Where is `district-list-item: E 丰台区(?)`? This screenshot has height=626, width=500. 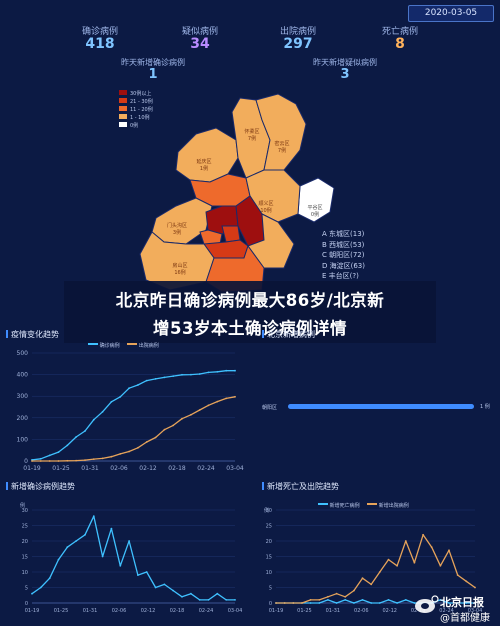
district-list-item: E 丰台区(?) is located at coordinates (340, 276).